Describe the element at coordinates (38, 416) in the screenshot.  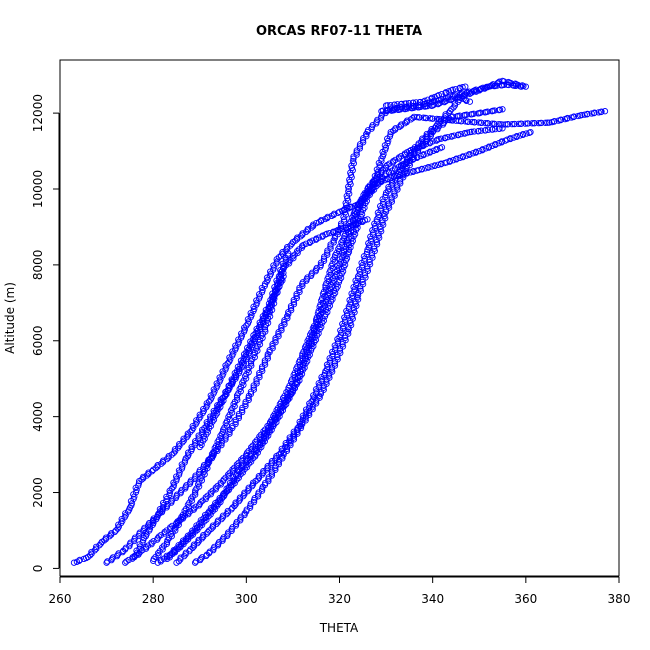
I see `y-tick-label: 4000` at that location.